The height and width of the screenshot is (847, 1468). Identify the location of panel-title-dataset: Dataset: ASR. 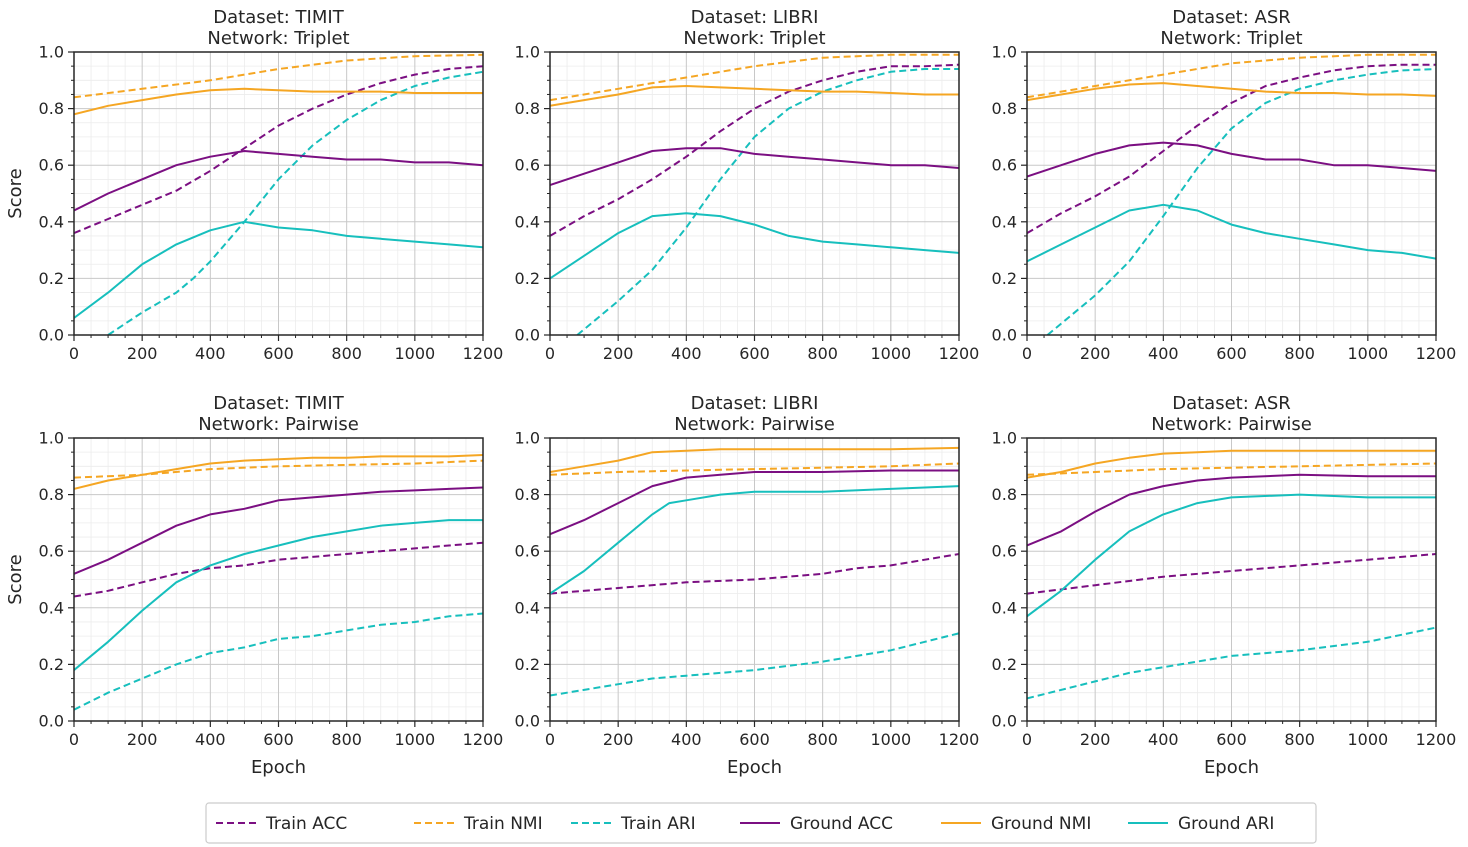
(1231, 17).